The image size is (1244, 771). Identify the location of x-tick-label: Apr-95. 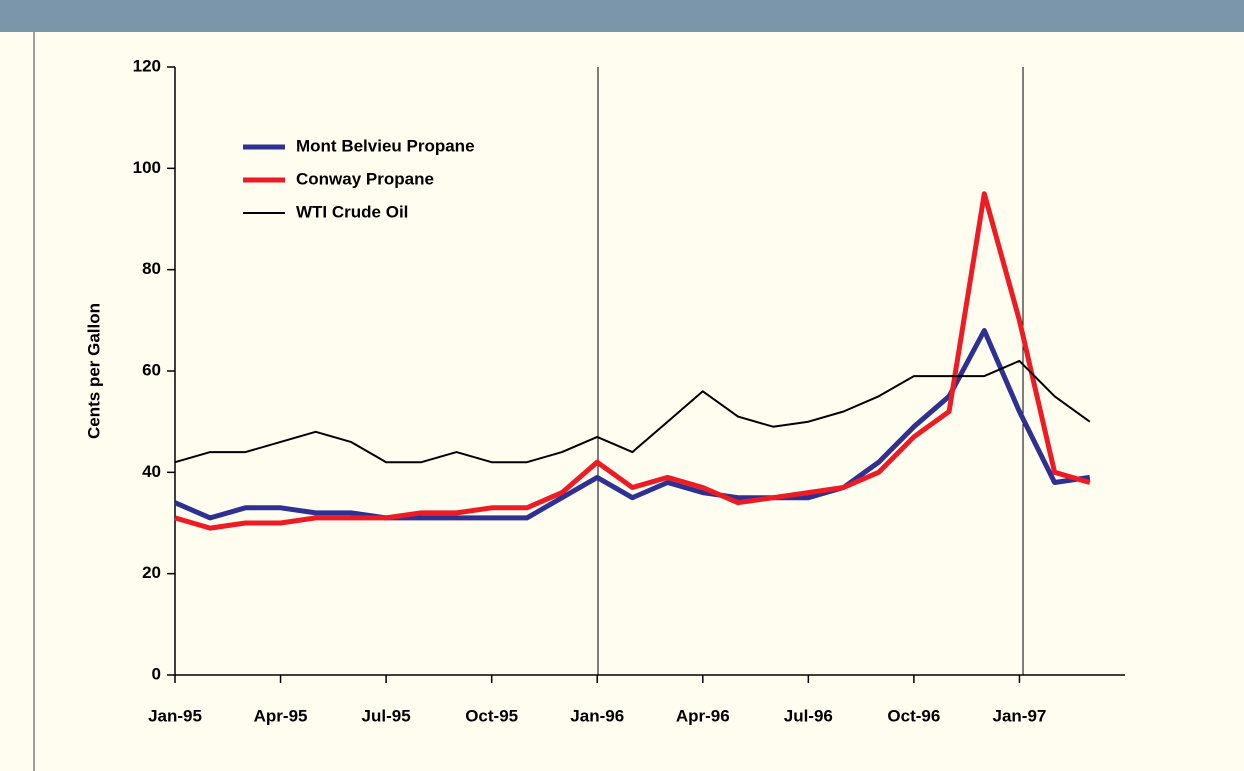
(281, 715).